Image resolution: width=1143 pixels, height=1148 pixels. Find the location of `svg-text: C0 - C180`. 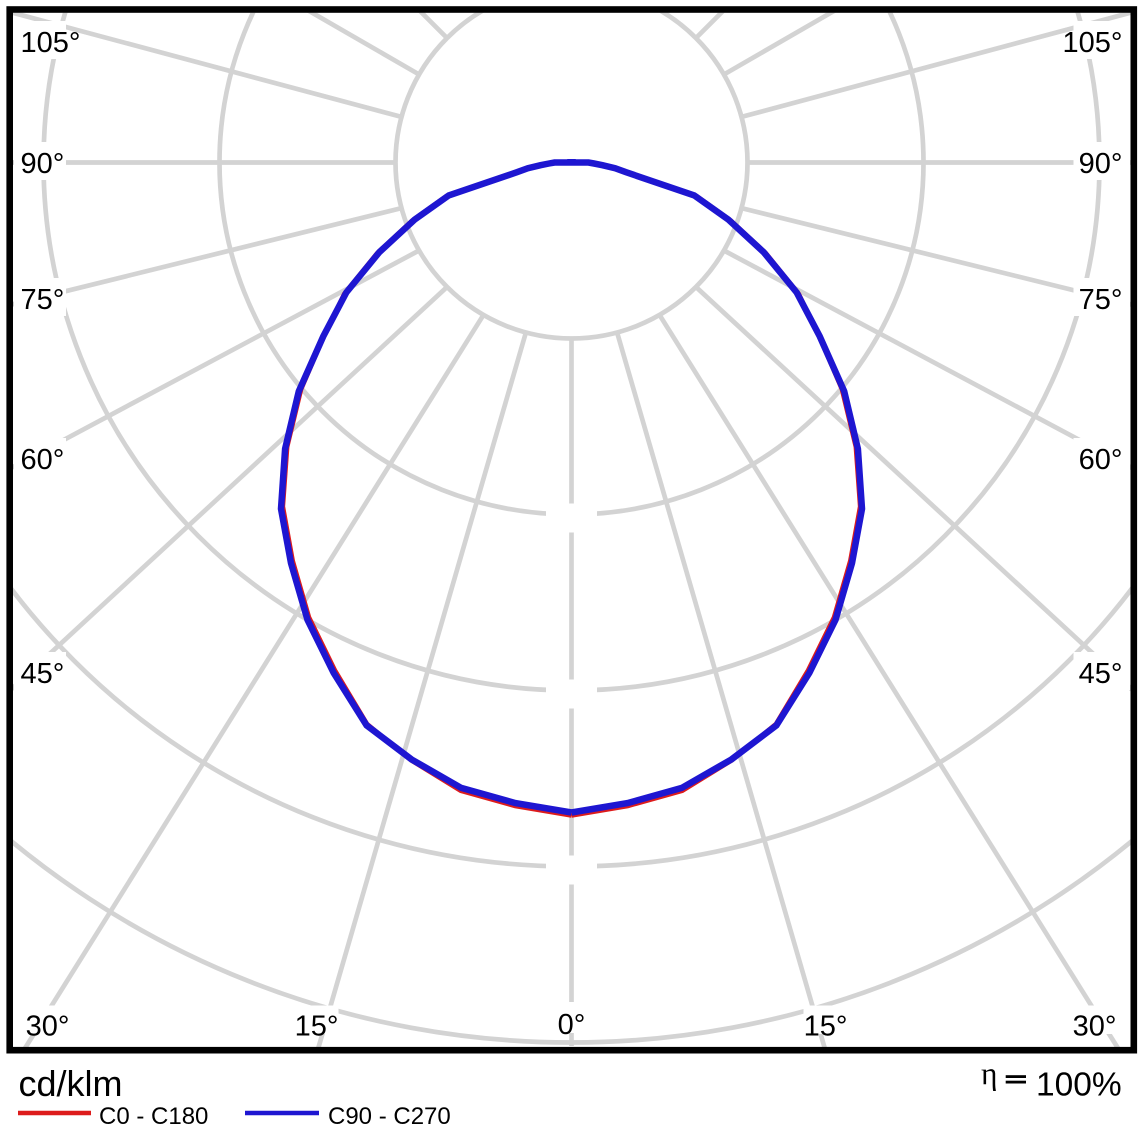

svg-text: C0 - C180 is located at coordinates (153, 1116).